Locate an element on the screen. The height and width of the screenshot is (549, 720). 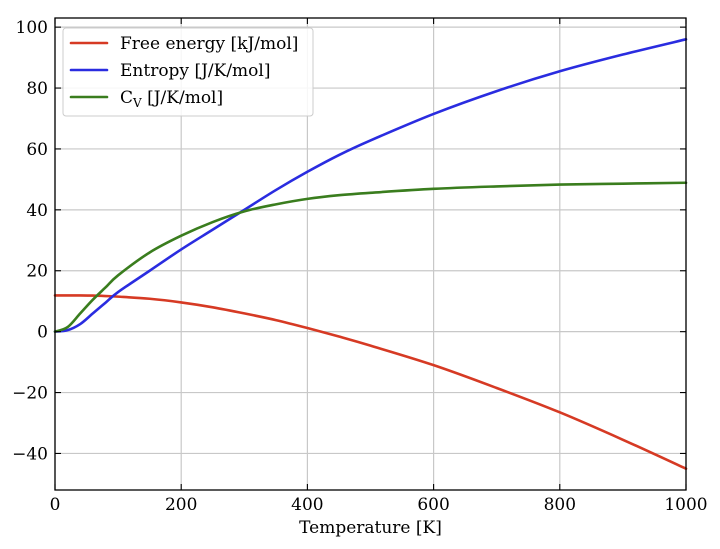
y-tick-label: 0 is located at coordinates (42, 333).